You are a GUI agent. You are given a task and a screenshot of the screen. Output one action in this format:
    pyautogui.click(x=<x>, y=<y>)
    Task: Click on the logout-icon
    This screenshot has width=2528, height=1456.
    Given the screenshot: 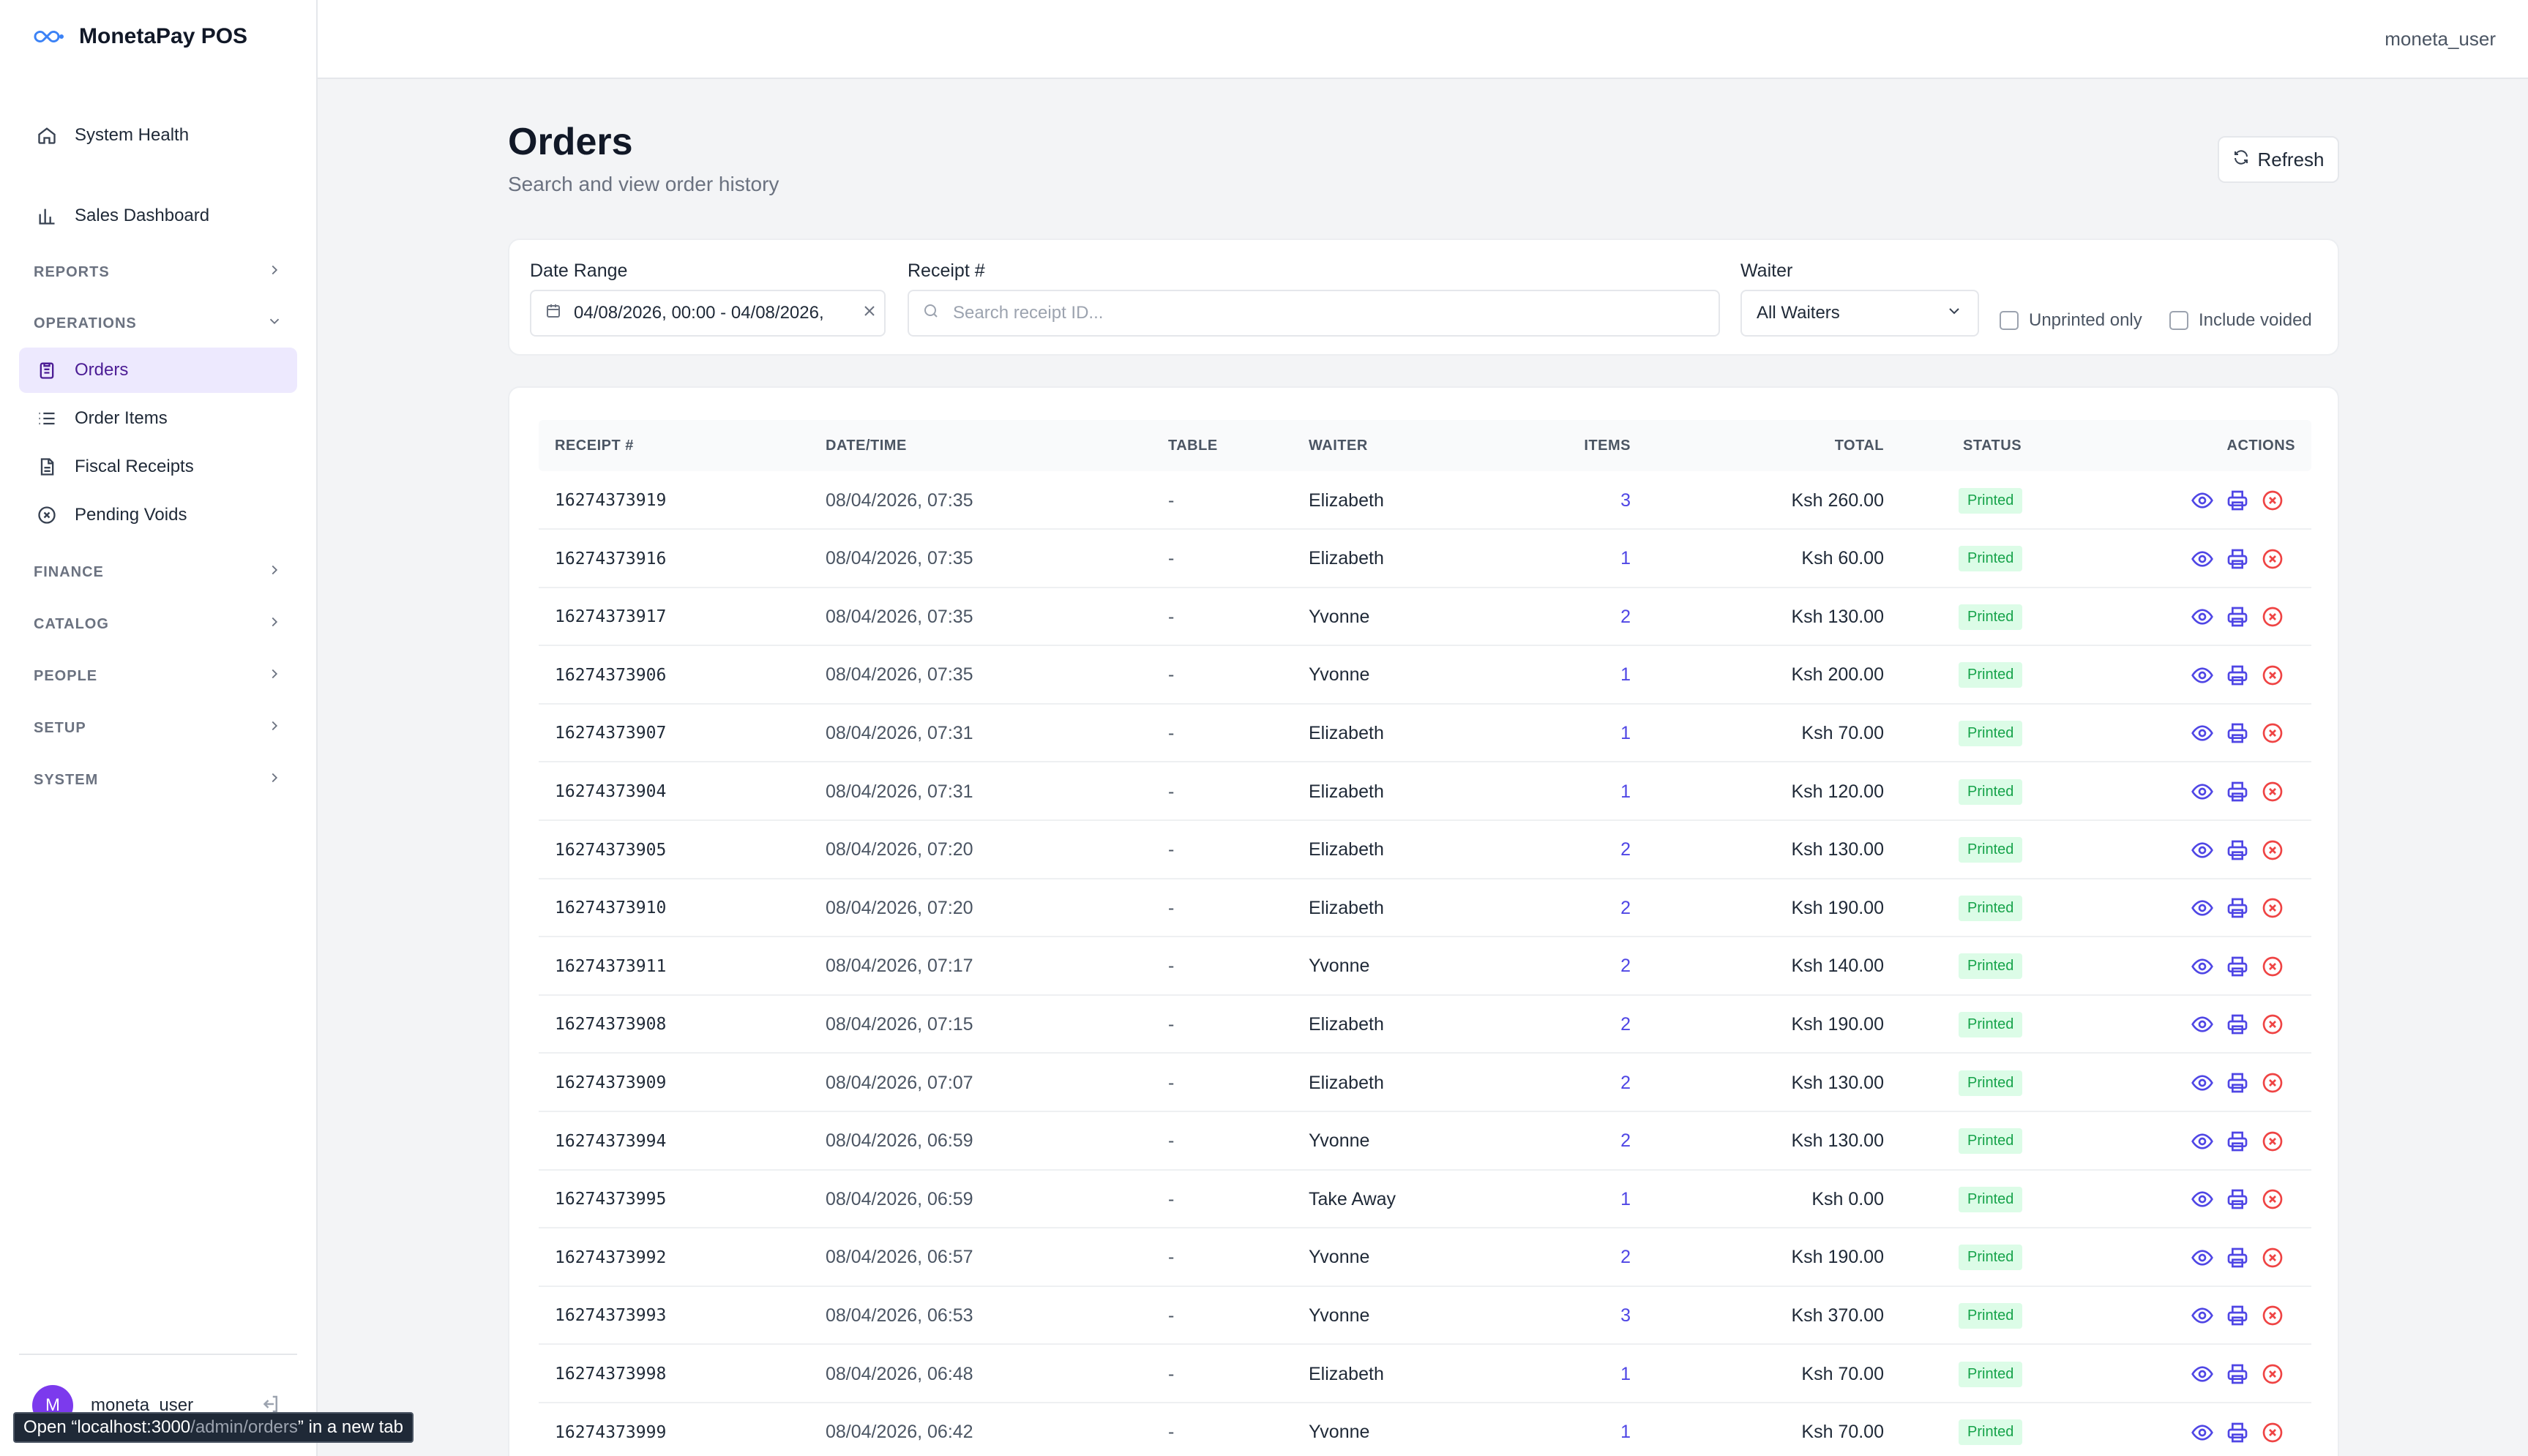 What is the action you would take?
    pyautogui.click(x=270, y=1406)
    